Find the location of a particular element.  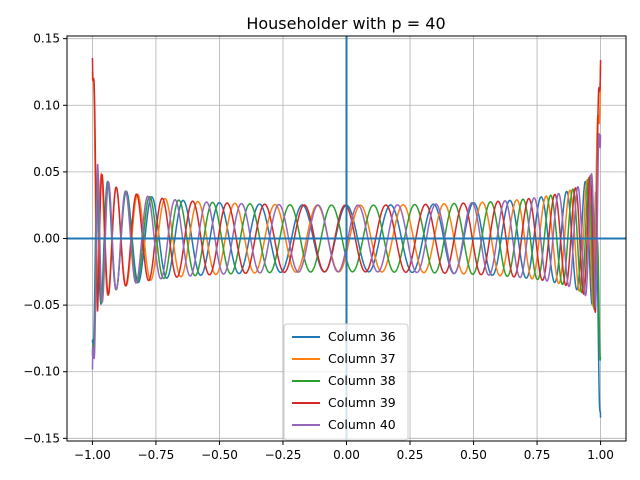

x-tick-label: 0.75 is located at coordinates (537, 455).